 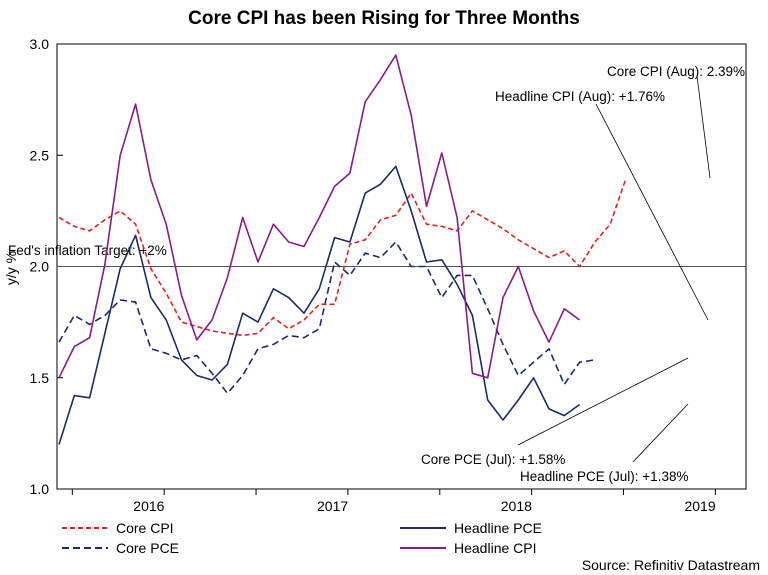 What do you see at coordinates (495, 548) in the screenshot?
I see `legend-label-headline-cpi: Headline CPI` at bounding box center [495, 548].